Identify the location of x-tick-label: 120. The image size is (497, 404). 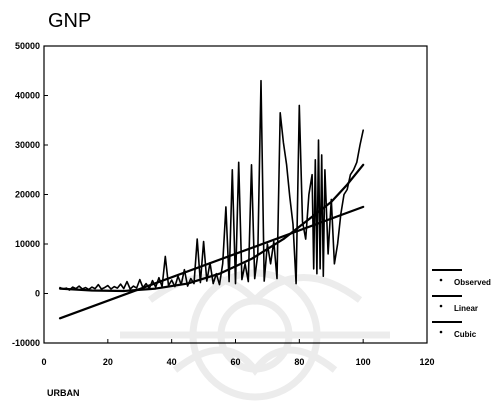
(426, 362).